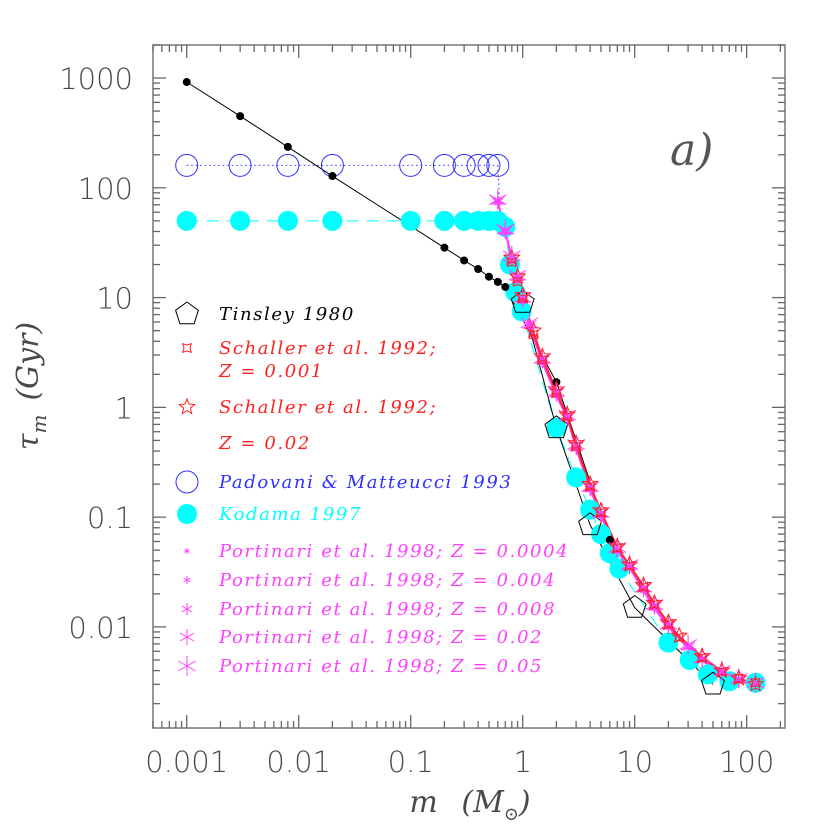 This screenshot has height=830, width=830. I want to click on x-tick-label: 0.001, so click(186, 762).